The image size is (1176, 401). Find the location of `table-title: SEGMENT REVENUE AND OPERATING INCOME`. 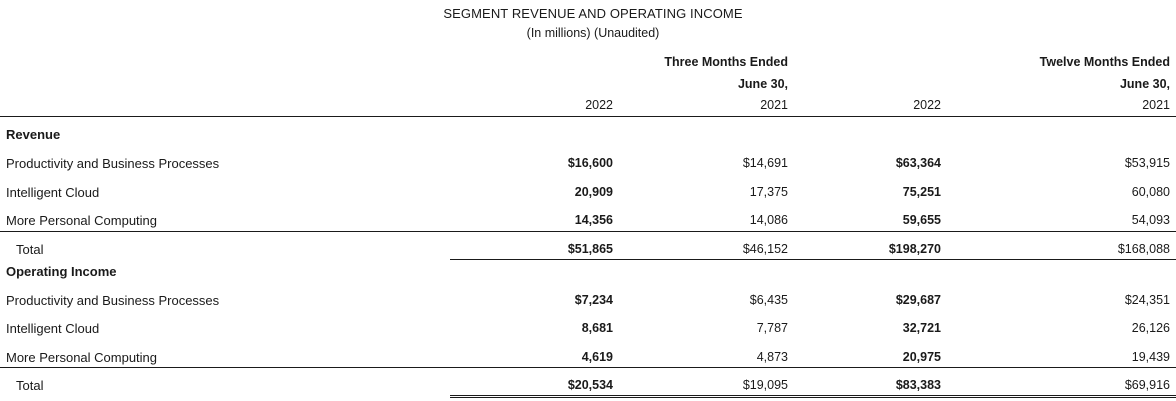

table-title: SEGMENT REVENUE AND OPERATING INCOME is located at coordinates (593, 13).